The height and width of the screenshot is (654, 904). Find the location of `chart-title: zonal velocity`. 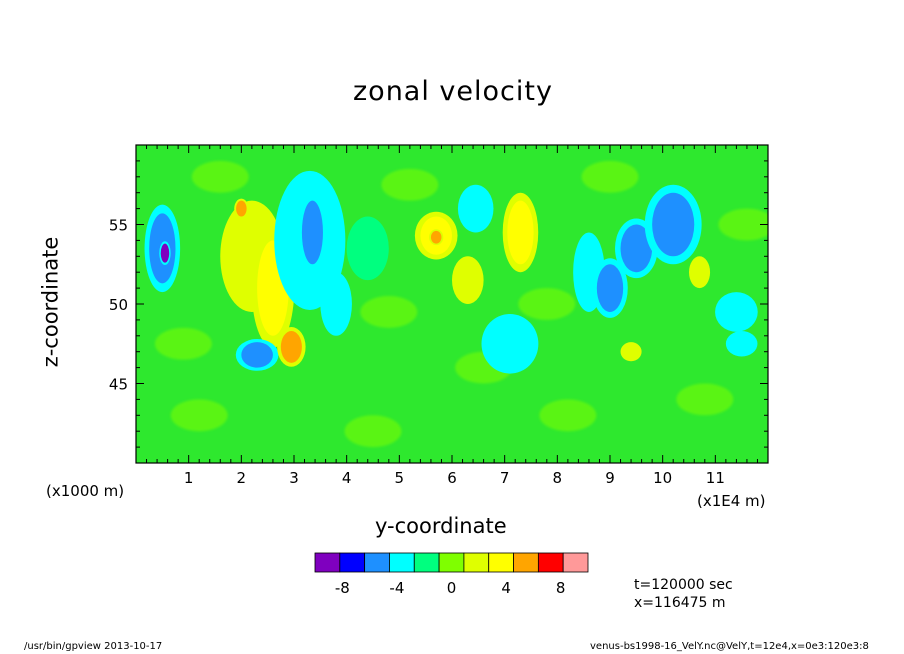

chart-title: zonal velocity is located at coordinates (453, 91).